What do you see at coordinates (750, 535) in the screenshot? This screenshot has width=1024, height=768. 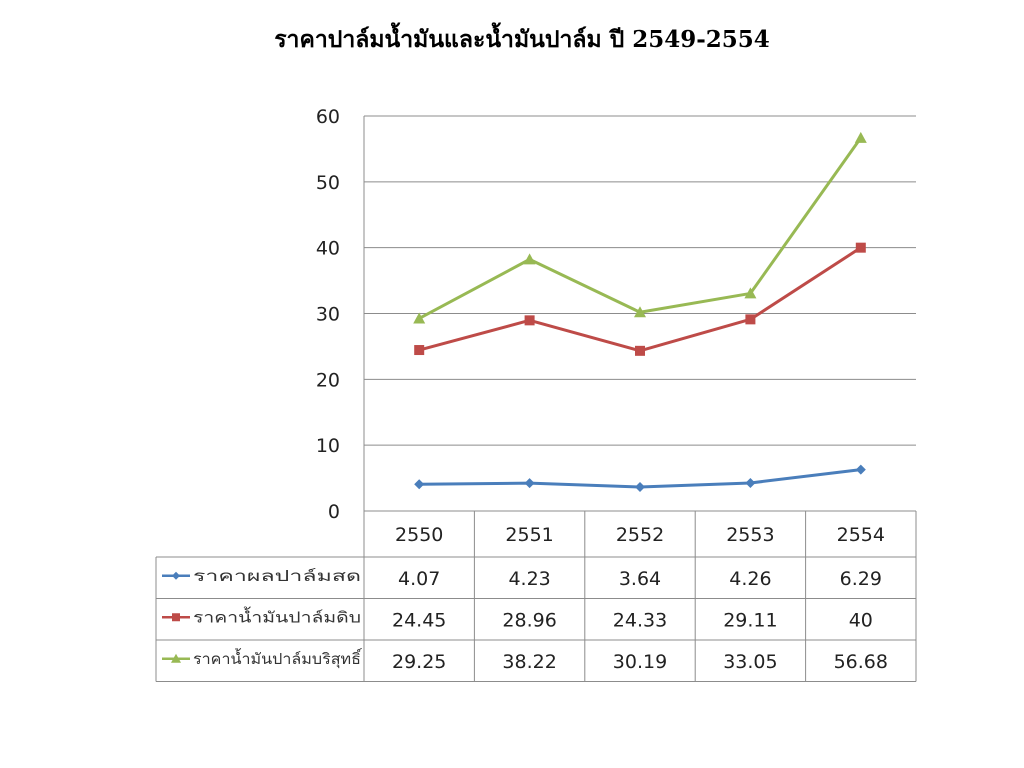 I see `x-tick-label: 2553` at bounding box center [750, 535].